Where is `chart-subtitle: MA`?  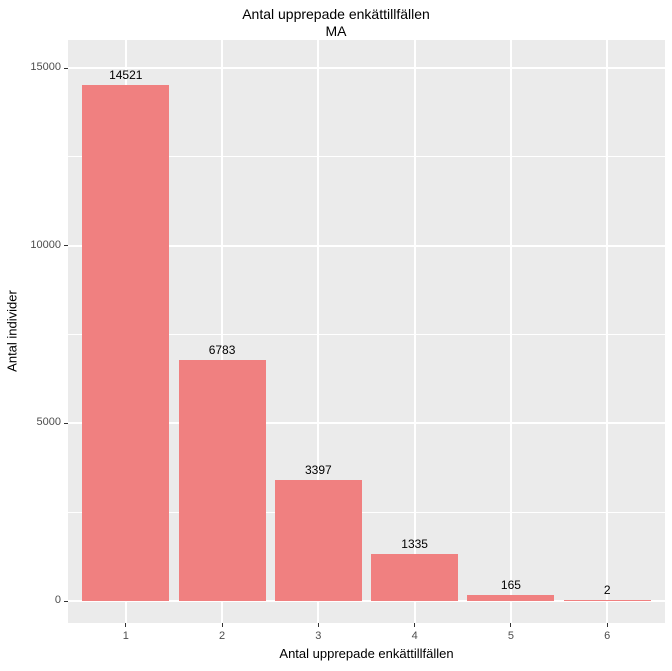 chart-subtitle: MA is located at coordinates (336, 31).